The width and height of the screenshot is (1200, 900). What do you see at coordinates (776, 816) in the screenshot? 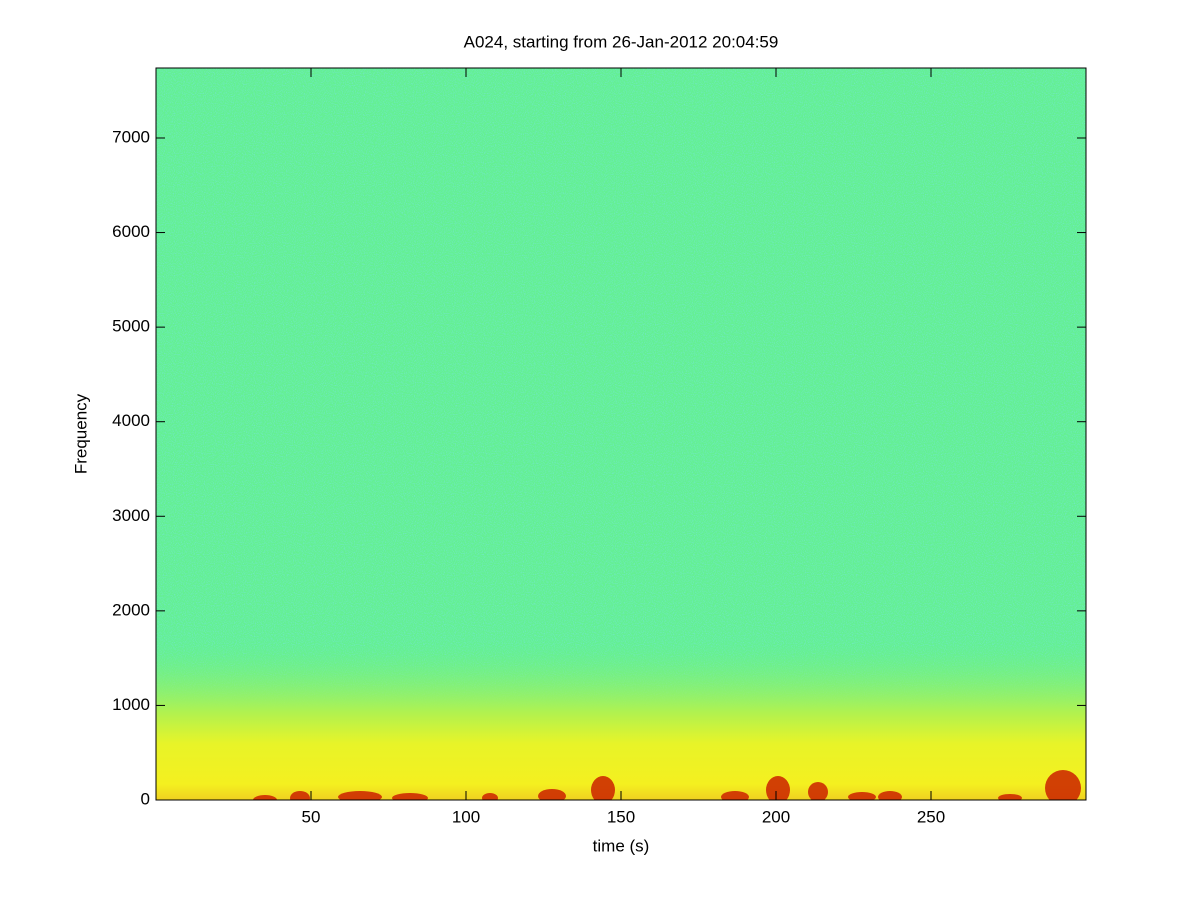
I see `x-tick-label: 200` at bounding box center [776, 816].